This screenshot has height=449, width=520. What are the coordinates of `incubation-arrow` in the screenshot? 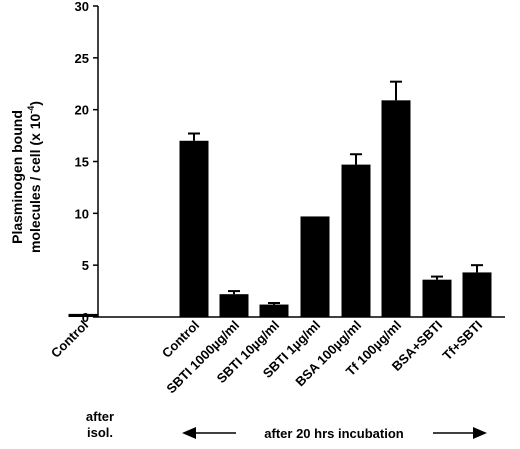 It's located at (334, 433).